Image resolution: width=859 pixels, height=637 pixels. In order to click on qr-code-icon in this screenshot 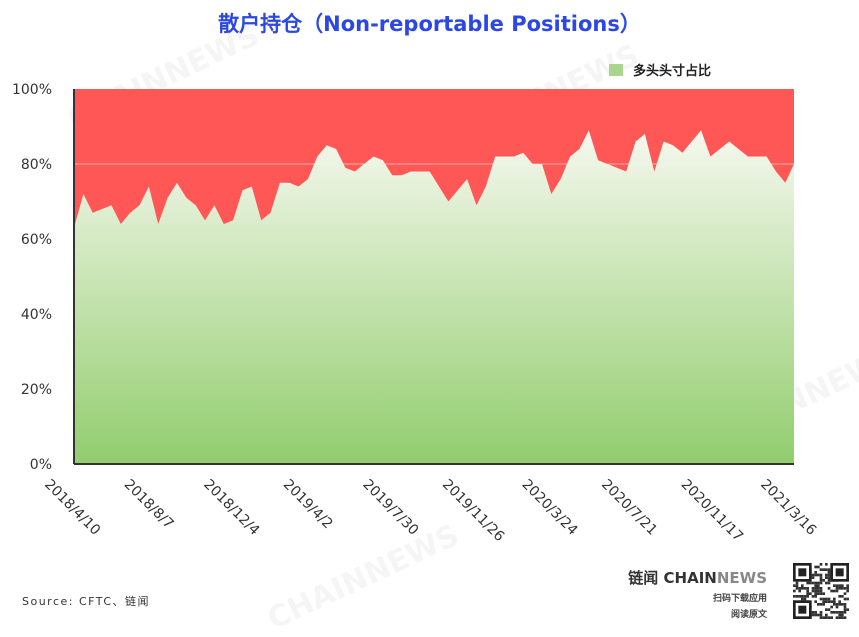, I will do `click(821, 591)`.